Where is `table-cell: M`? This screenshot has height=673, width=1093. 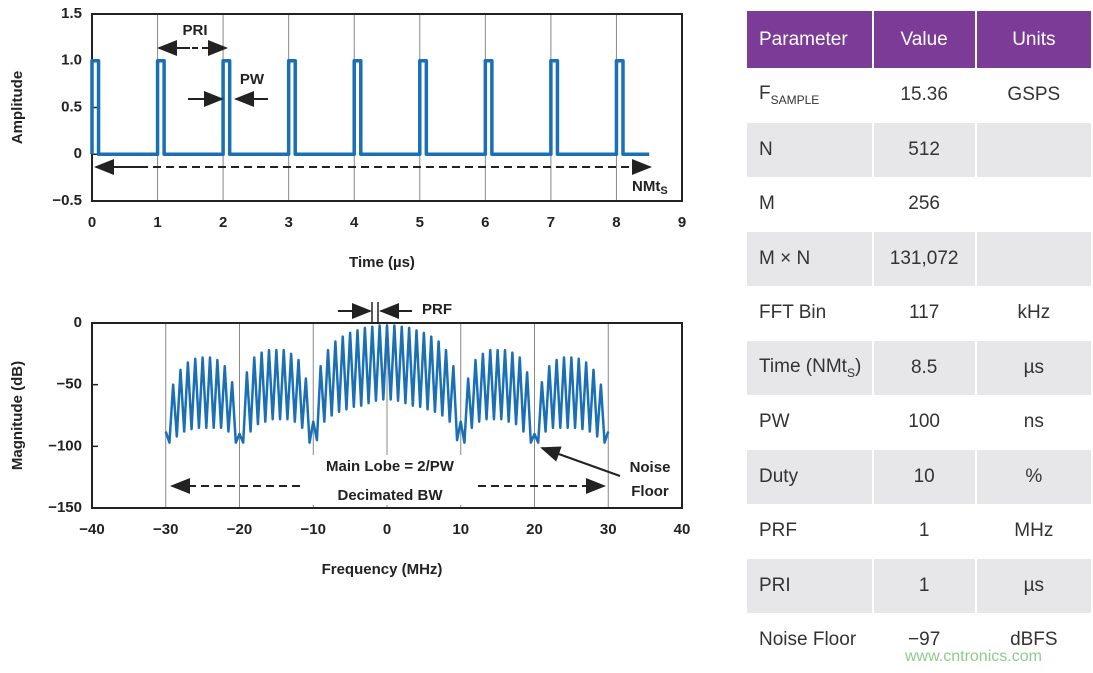
table-cell: M is located at coordinates (810, 204).